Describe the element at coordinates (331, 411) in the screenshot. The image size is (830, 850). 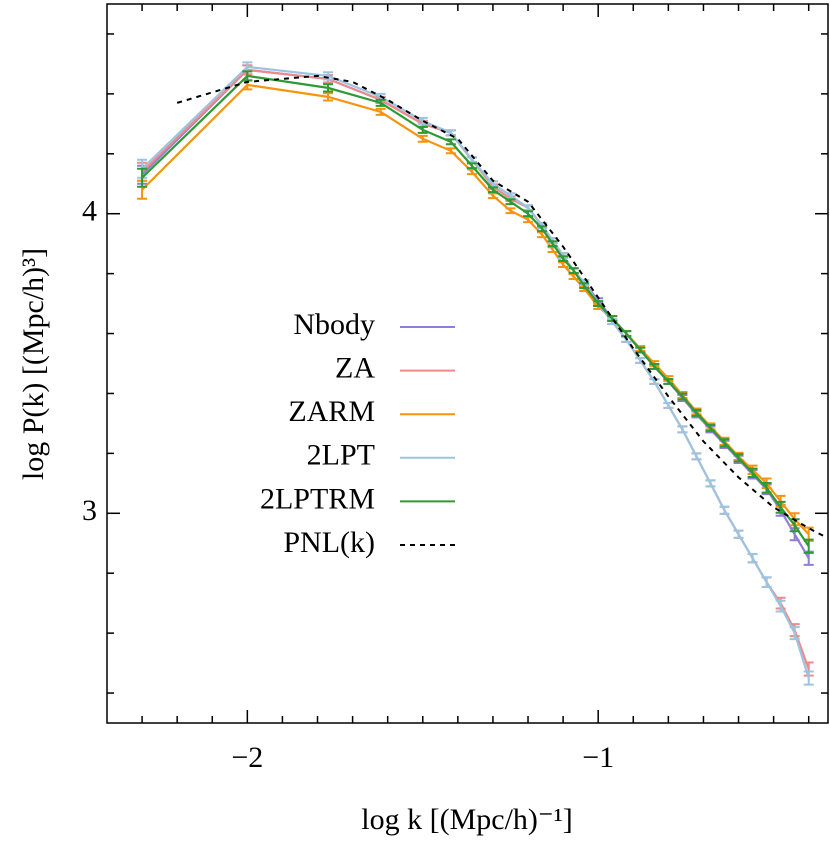
I see `legend-label: ZARM` at that location.